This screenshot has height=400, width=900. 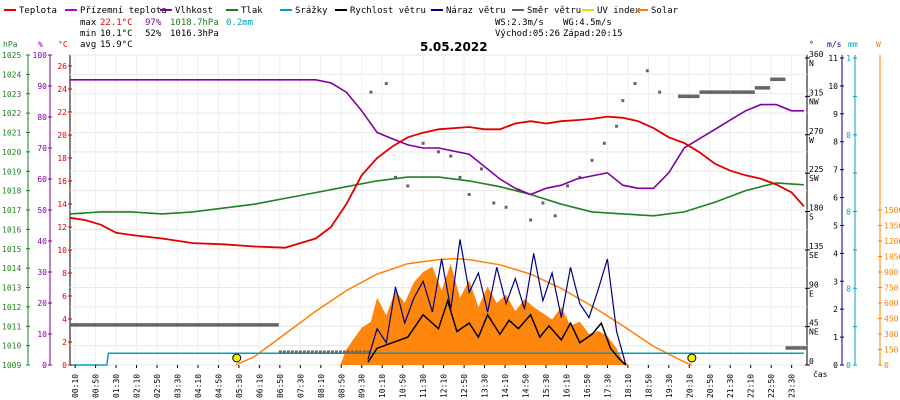 I want to click on time-tick-label: 19:30, so click(x=669, y=386).